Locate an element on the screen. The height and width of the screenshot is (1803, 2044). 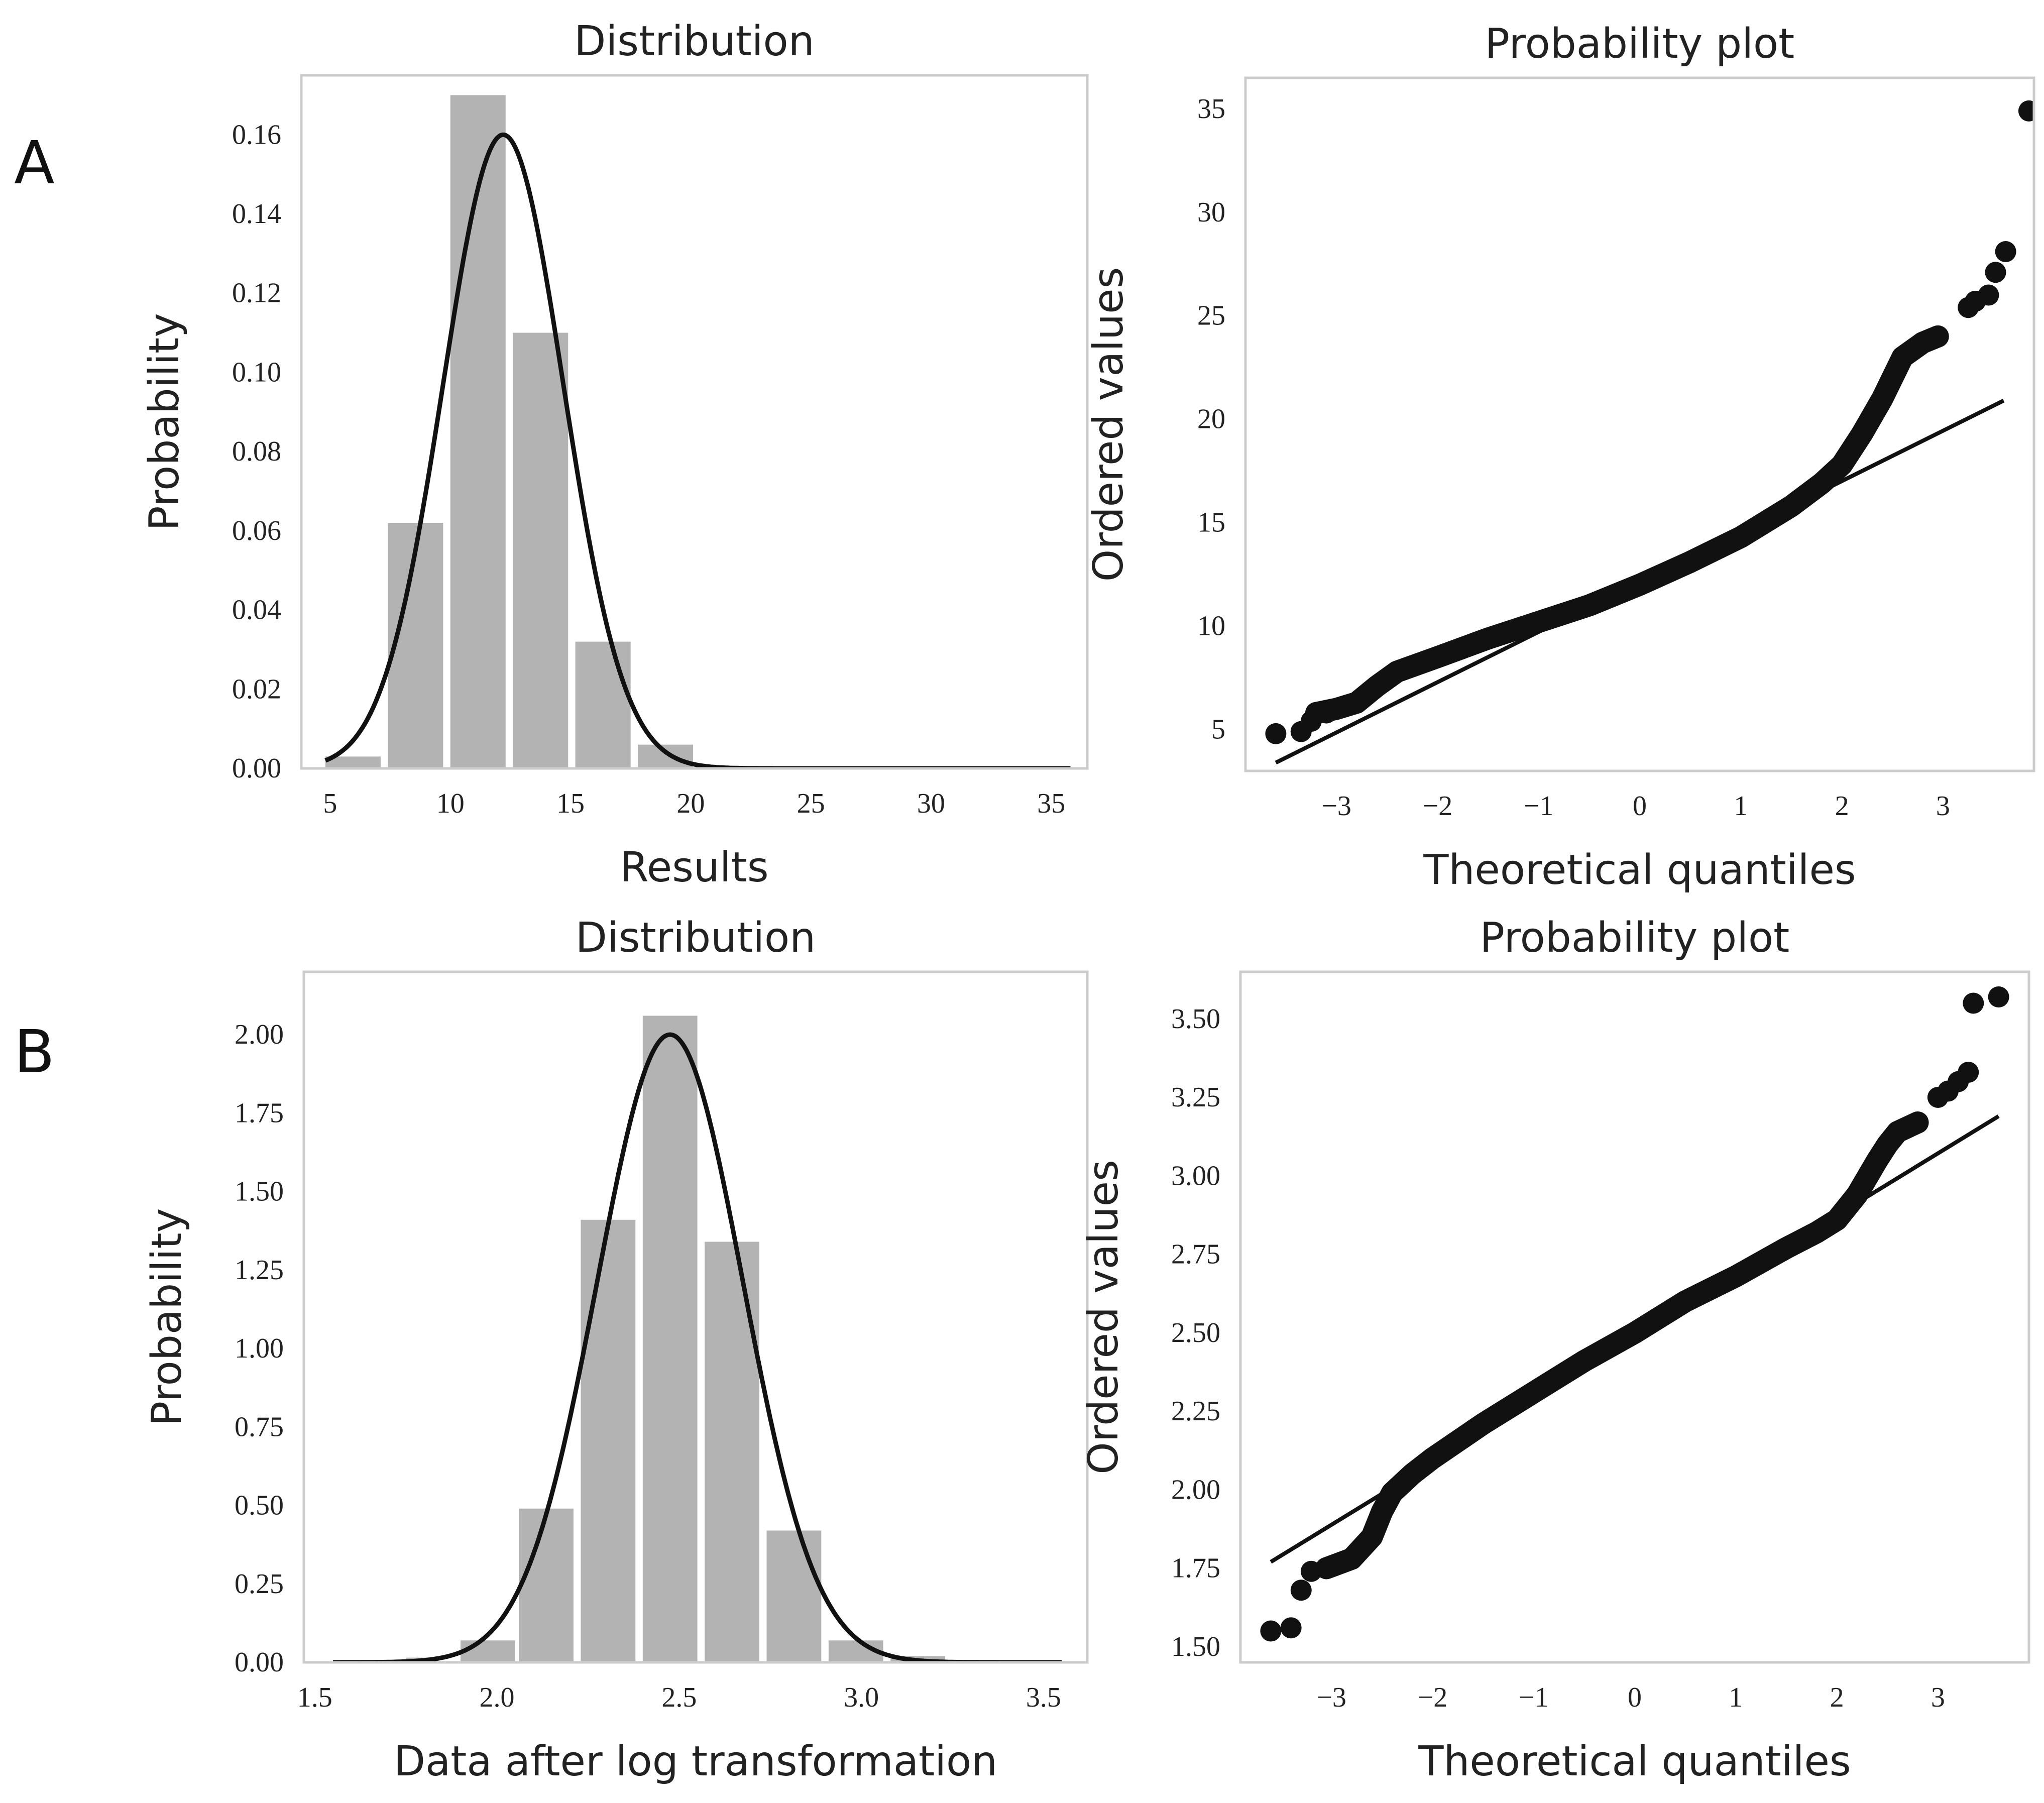
chart-2-xtick-label-1: 2.0 is located at coordinates (497, 1698).